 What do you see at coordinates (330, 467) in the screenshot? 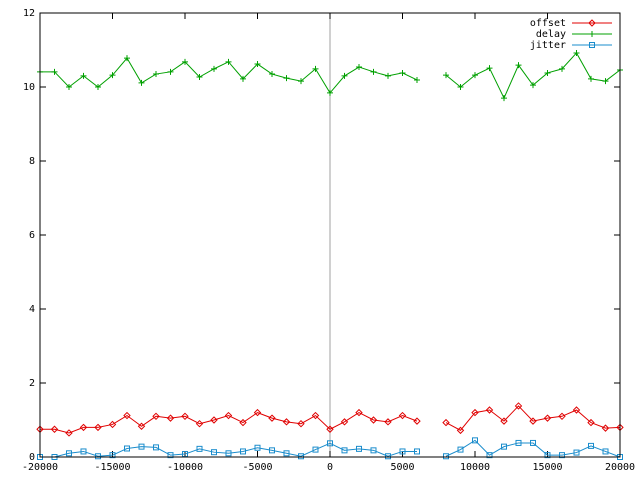
I see `x-tick-label: 0` at bounding box center [330, 467].